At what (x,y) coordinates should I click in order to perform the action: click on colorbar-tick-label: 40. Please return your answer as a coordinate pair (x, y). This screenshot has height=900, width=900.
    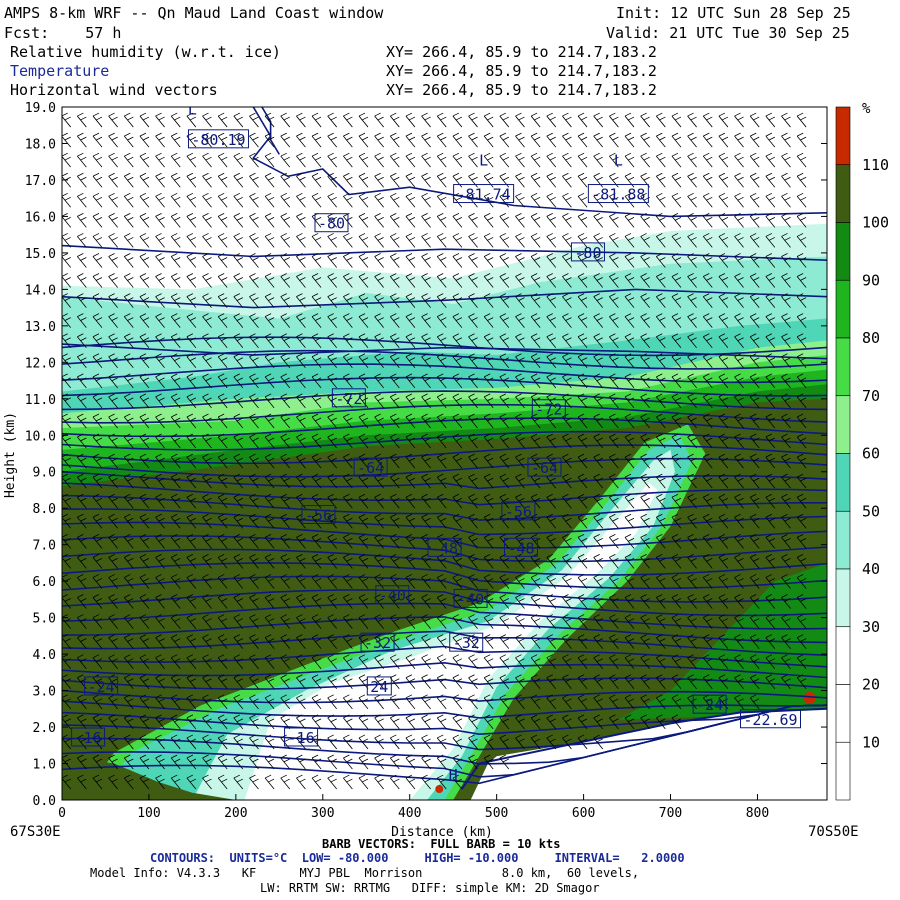
    Looking at the image, I should click on (871, 569).